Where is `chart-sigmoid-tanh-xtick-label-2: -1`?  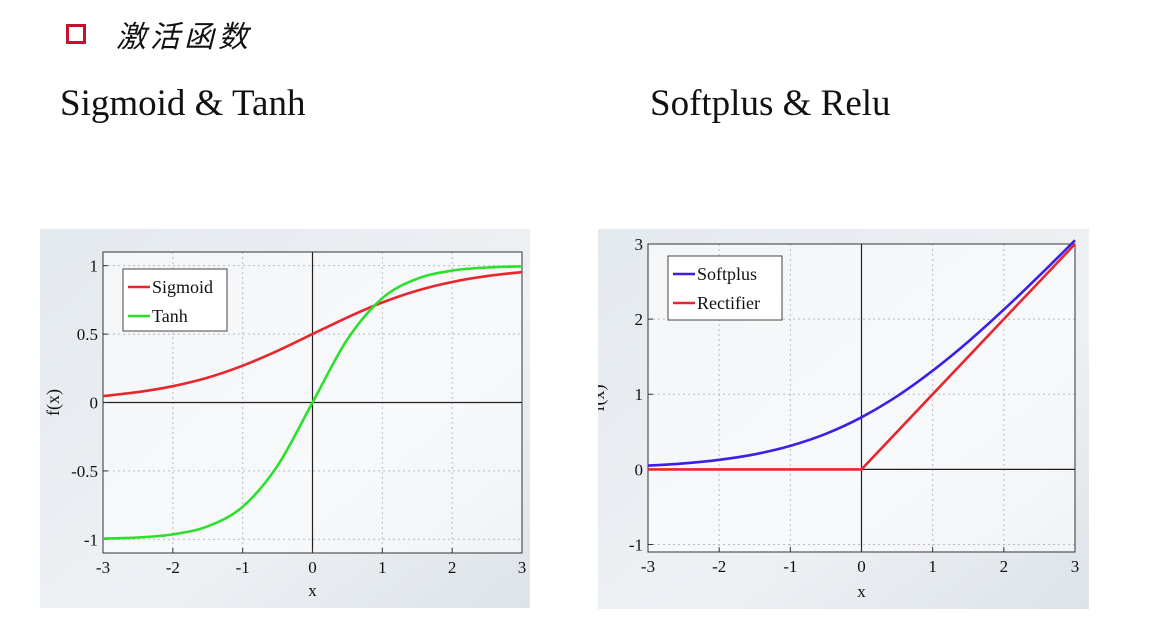 chart-sigmoid-tanh-xtick-label-2: -1 is located at coordinates (243, 567).